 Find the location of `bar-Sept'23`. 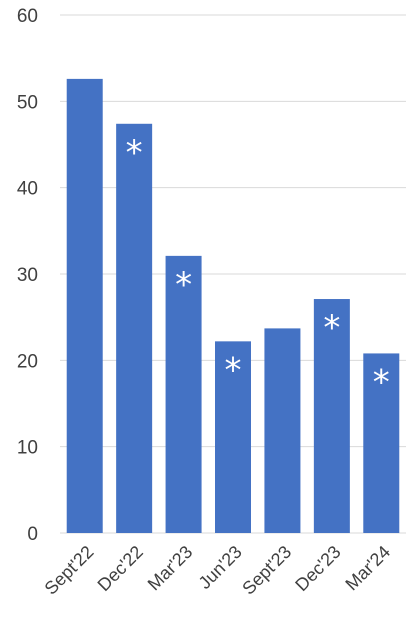

bar-Sept'23 is located at coordinates (282, 430).